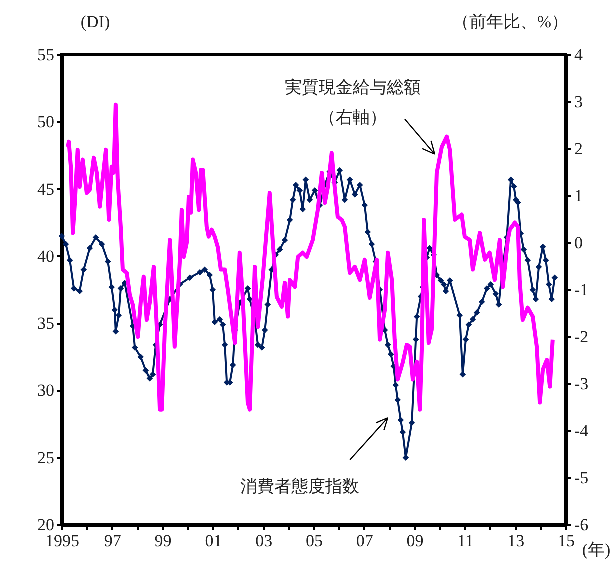  Describe the element at coordinates (353, 117) in the screenshot. I see `annotation: （右軸）` at that location.